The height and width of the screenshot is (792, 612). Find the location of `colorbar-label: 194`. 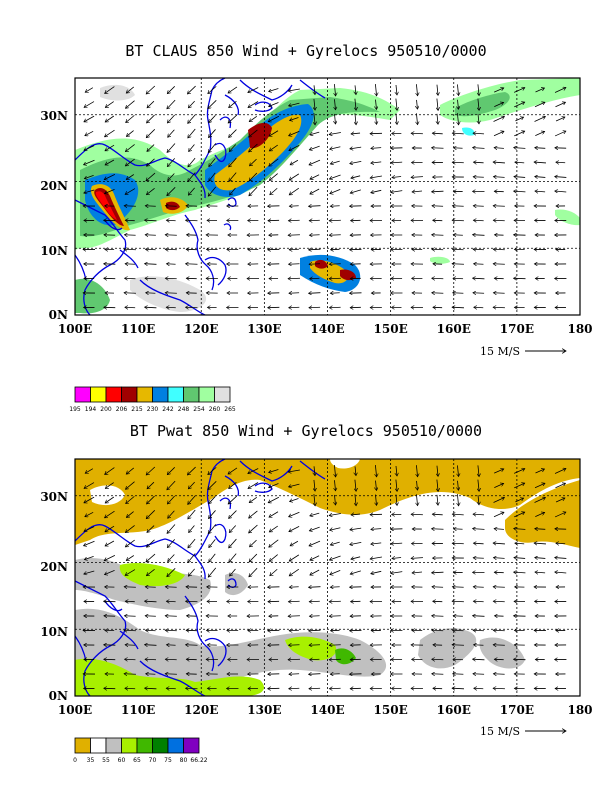

colorbar-label: 194 is located at coordinates (91, 409).